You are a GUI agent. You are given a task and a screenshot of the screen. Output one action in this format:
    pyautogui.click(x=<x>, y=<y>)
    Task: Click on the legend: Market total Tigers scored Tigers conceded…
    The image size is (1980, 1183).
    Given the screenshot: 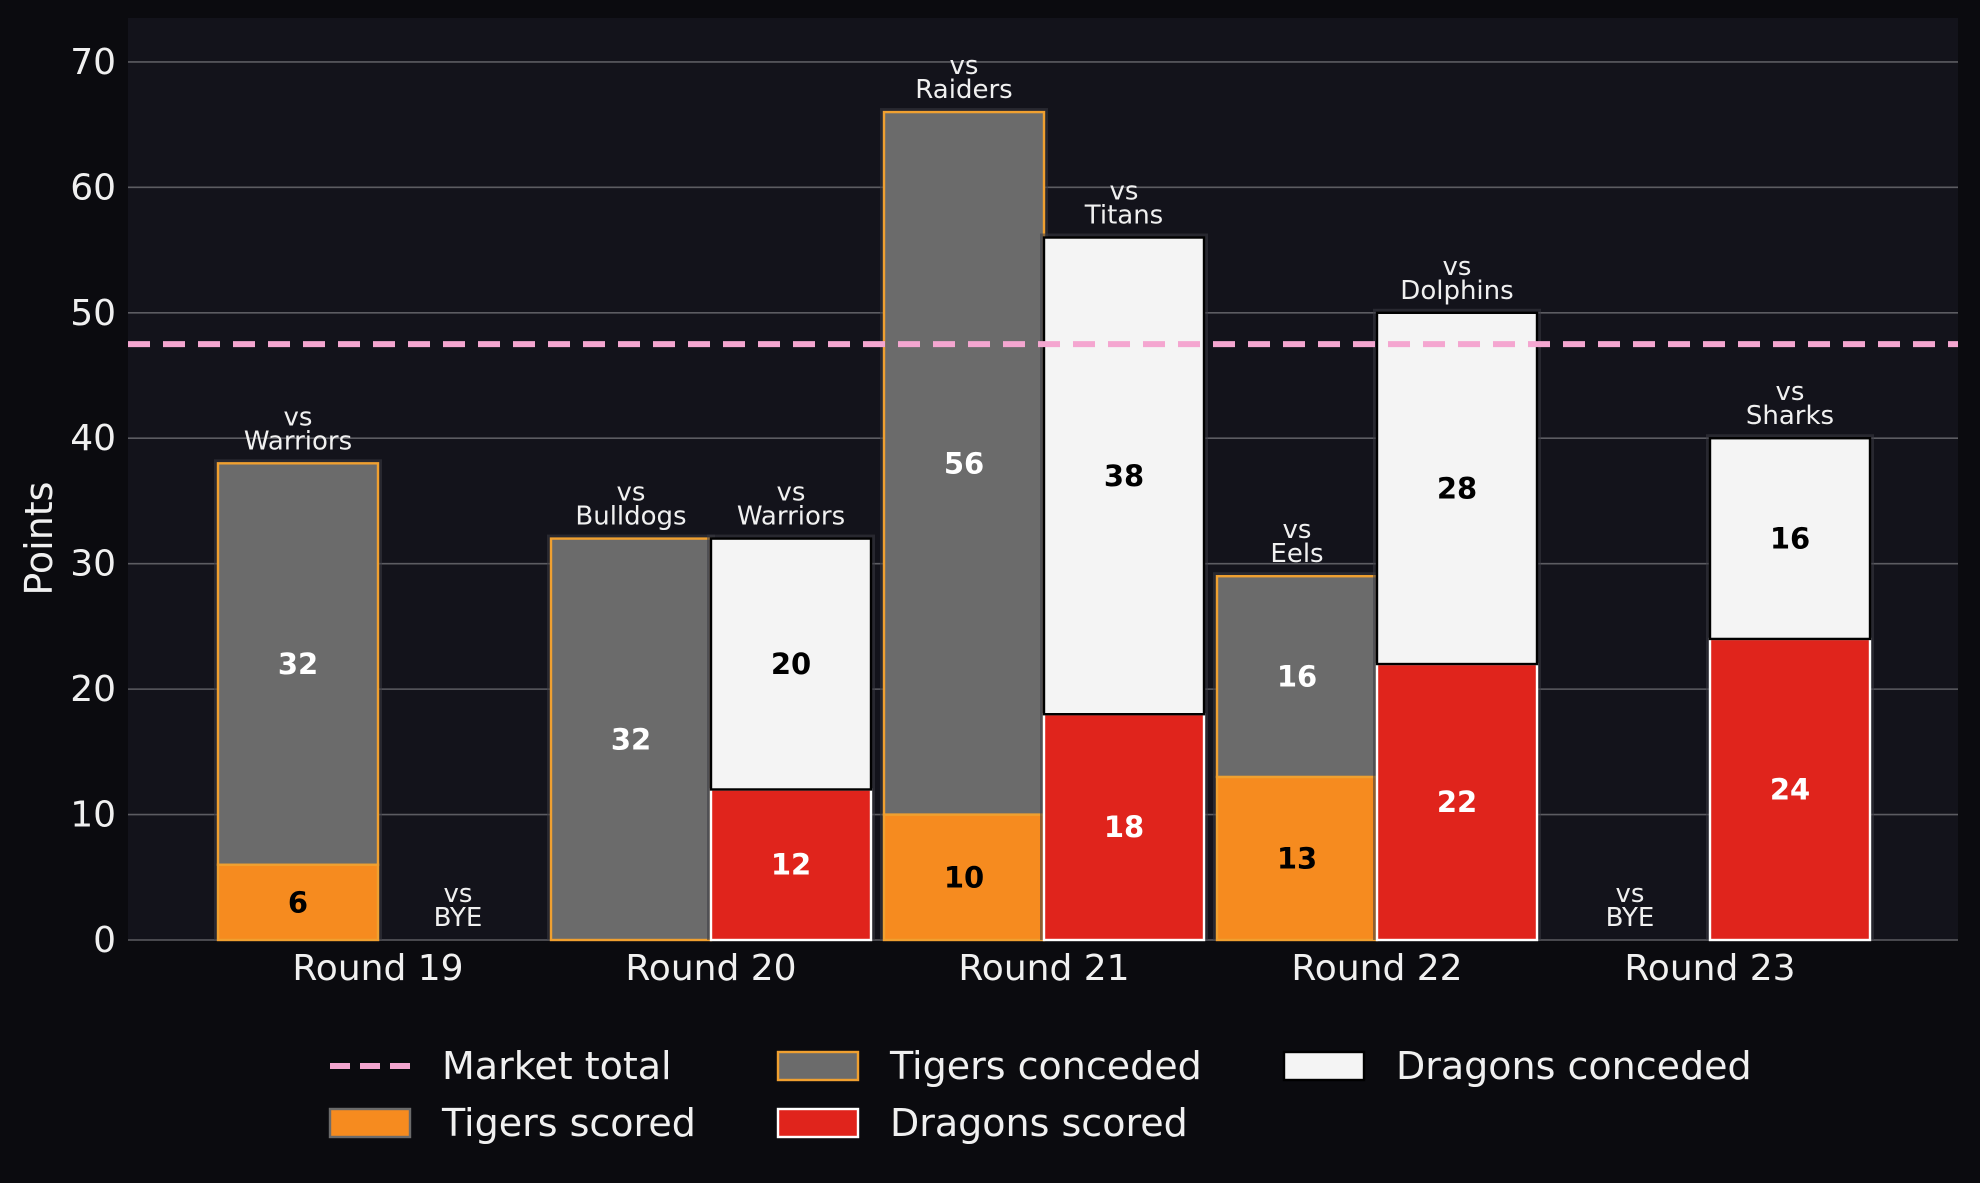 What is the action you would take?
    pyautogui.click(x=1040, y=1094)
    